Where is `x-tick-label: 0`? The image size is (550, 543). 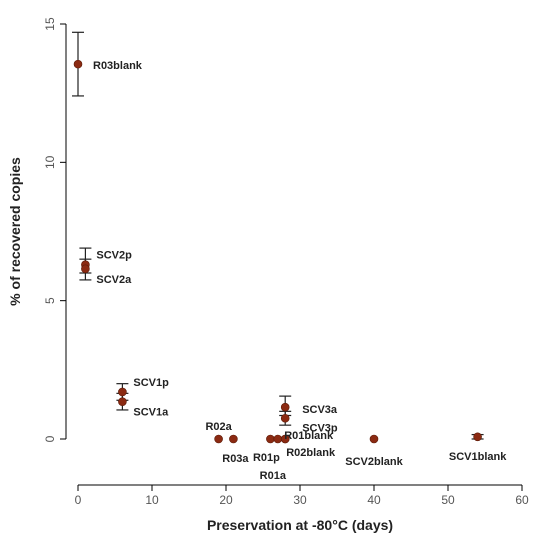
x-tick-label: 0 is located at coordinates (78, 500).